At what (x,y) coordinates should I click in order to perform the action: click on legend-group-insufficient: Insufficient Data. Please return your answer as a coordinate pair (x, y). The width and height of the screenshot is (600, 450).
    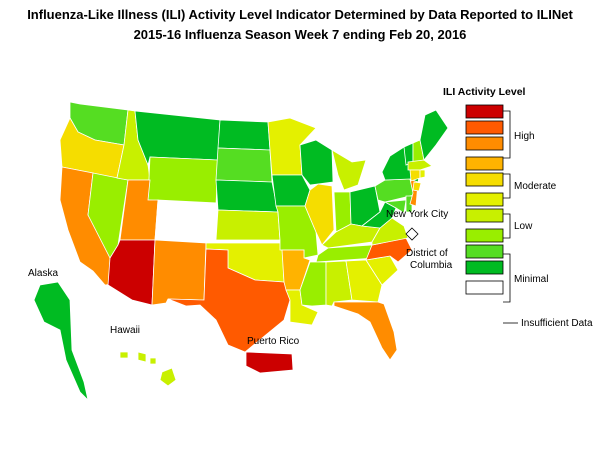
    Looking at the image, I should click on (557, 323).